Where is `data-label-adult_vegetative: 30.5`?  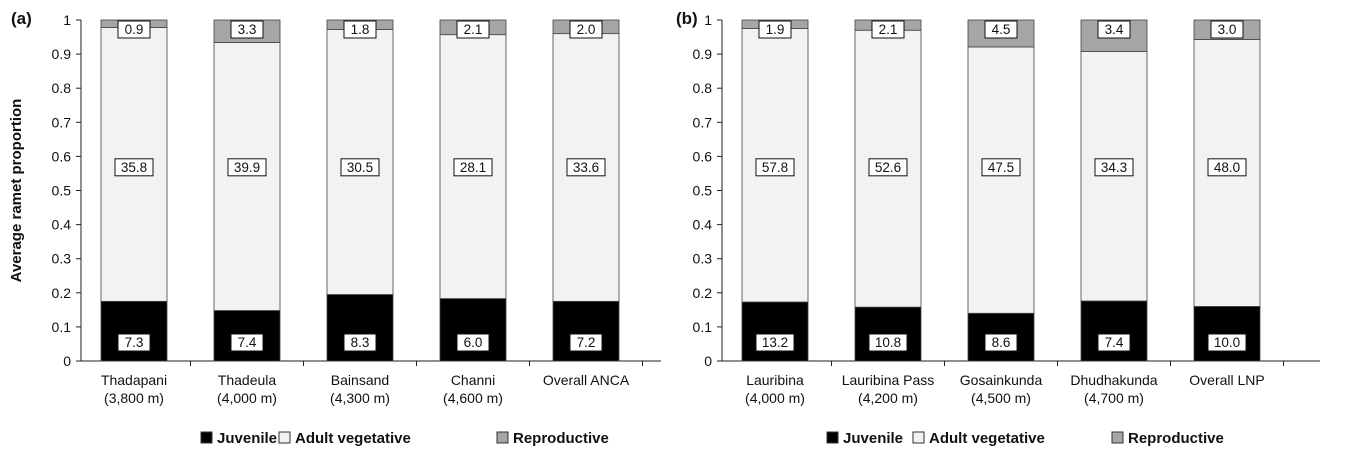 data-label-adult_vegetative: 30.5 is located at coordinates (360, 167).